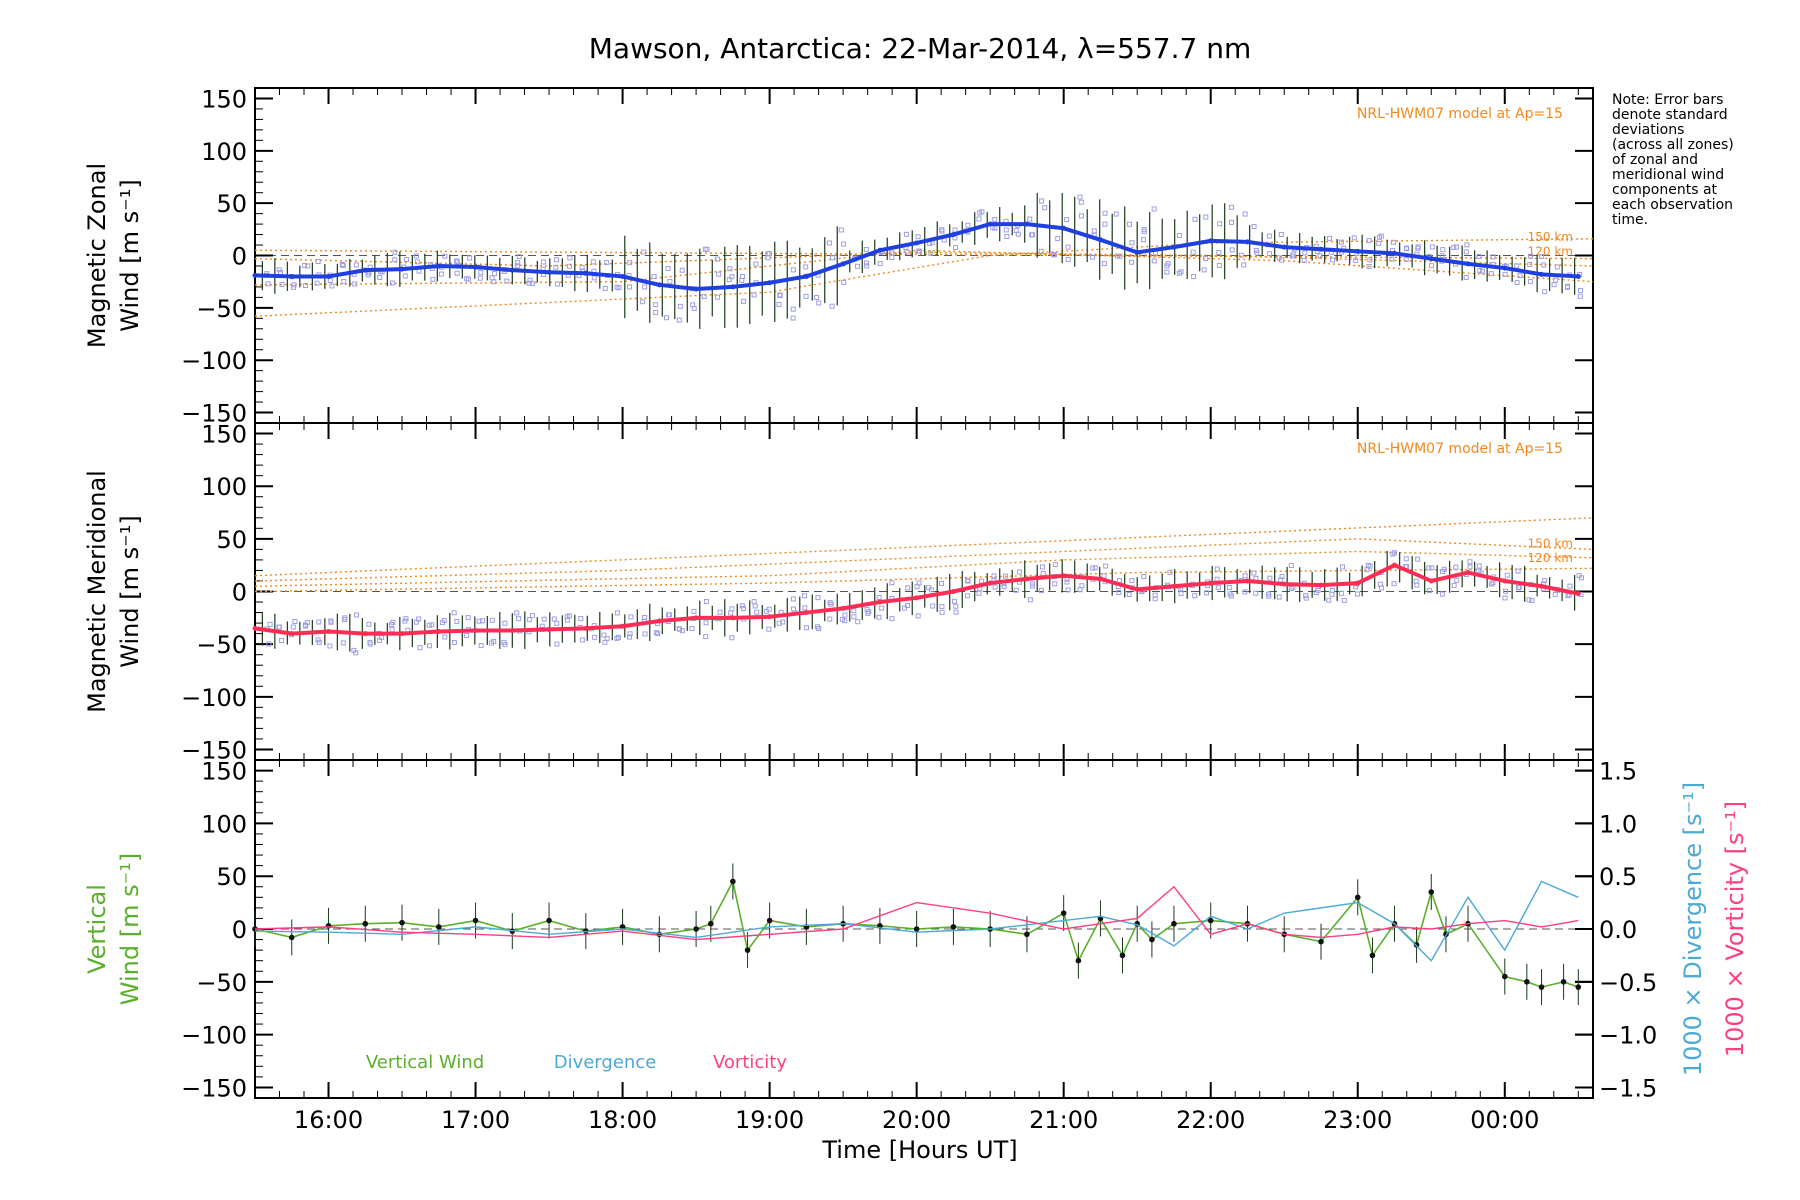 The width and height of the screenshot is (1800, 1200). I want to click on note-line: denote standard, so click(1670, 115).